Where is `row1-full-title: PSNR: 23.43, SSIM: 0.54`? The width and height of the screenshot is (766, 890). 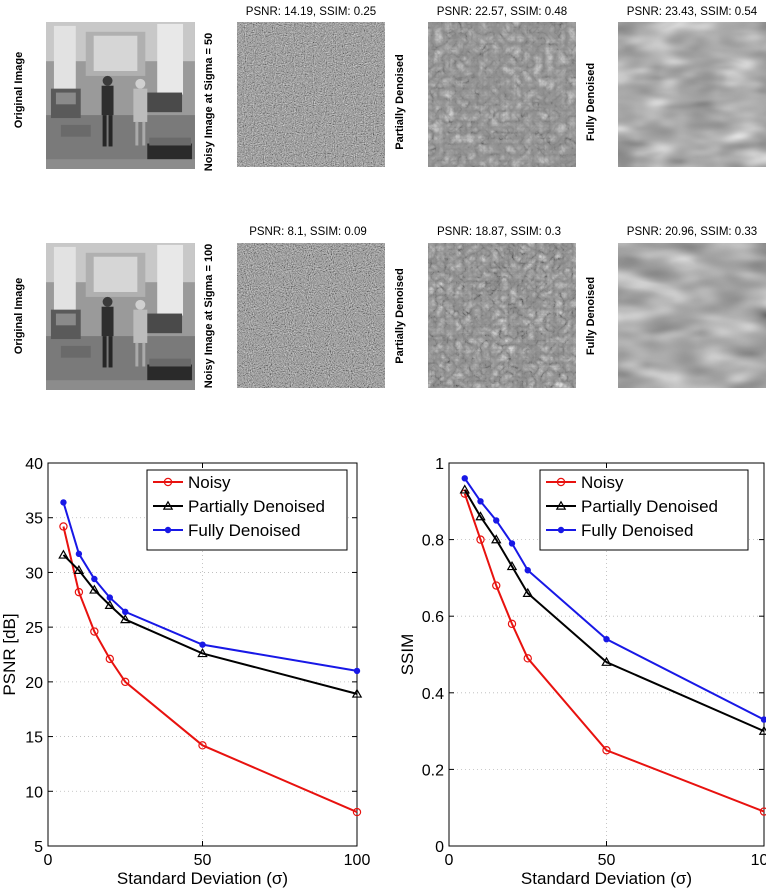 row1-full-title: PSNR: 23.43, SSIM: 0.54 is located at coordinates (692, 12).